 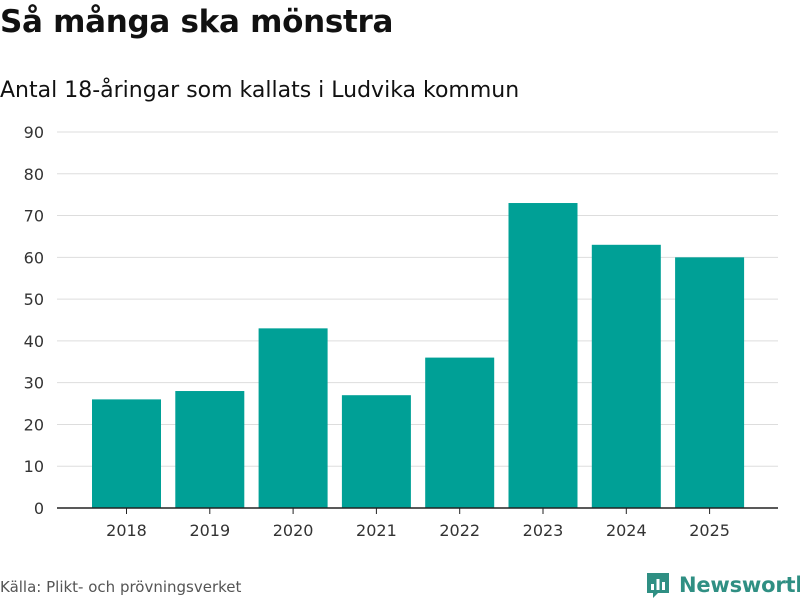 What do you see at coordinates (543, 530) in the screenshot?
I see `x-tick-label: 2023` at bounding box center [543, 530].